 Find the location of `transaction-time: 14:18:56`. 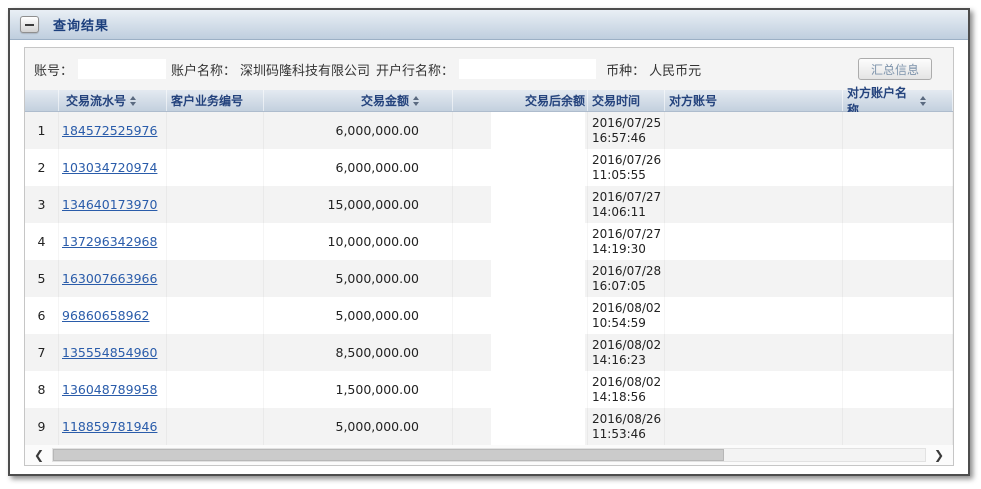

transaction-time: 14:18:56 is located at coordinates (619, 396).